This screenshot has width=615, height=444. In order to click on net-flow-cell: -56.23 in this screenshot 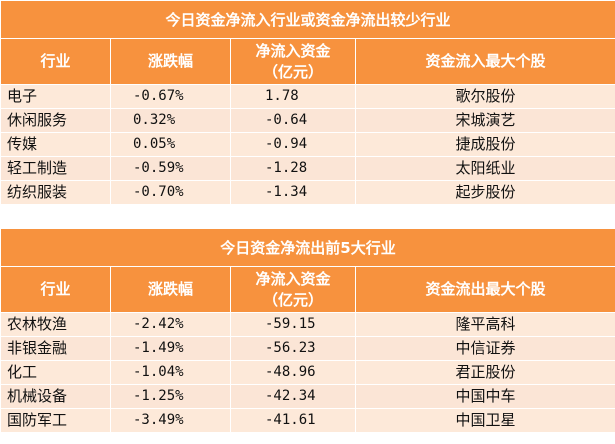, I will do `click(293, 348)`.